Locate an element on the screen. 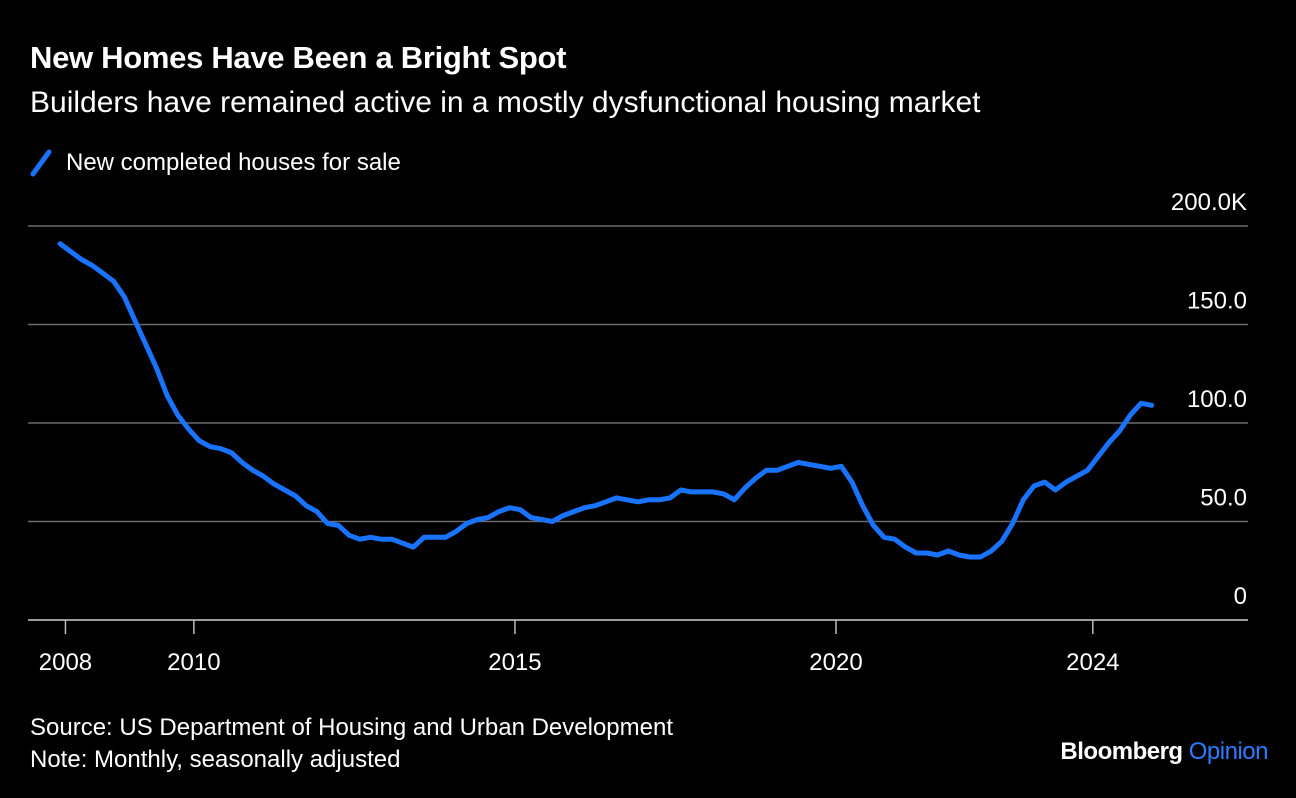  brand-logo: Bloomberg Opinion is located at coordinates (1164, 752).